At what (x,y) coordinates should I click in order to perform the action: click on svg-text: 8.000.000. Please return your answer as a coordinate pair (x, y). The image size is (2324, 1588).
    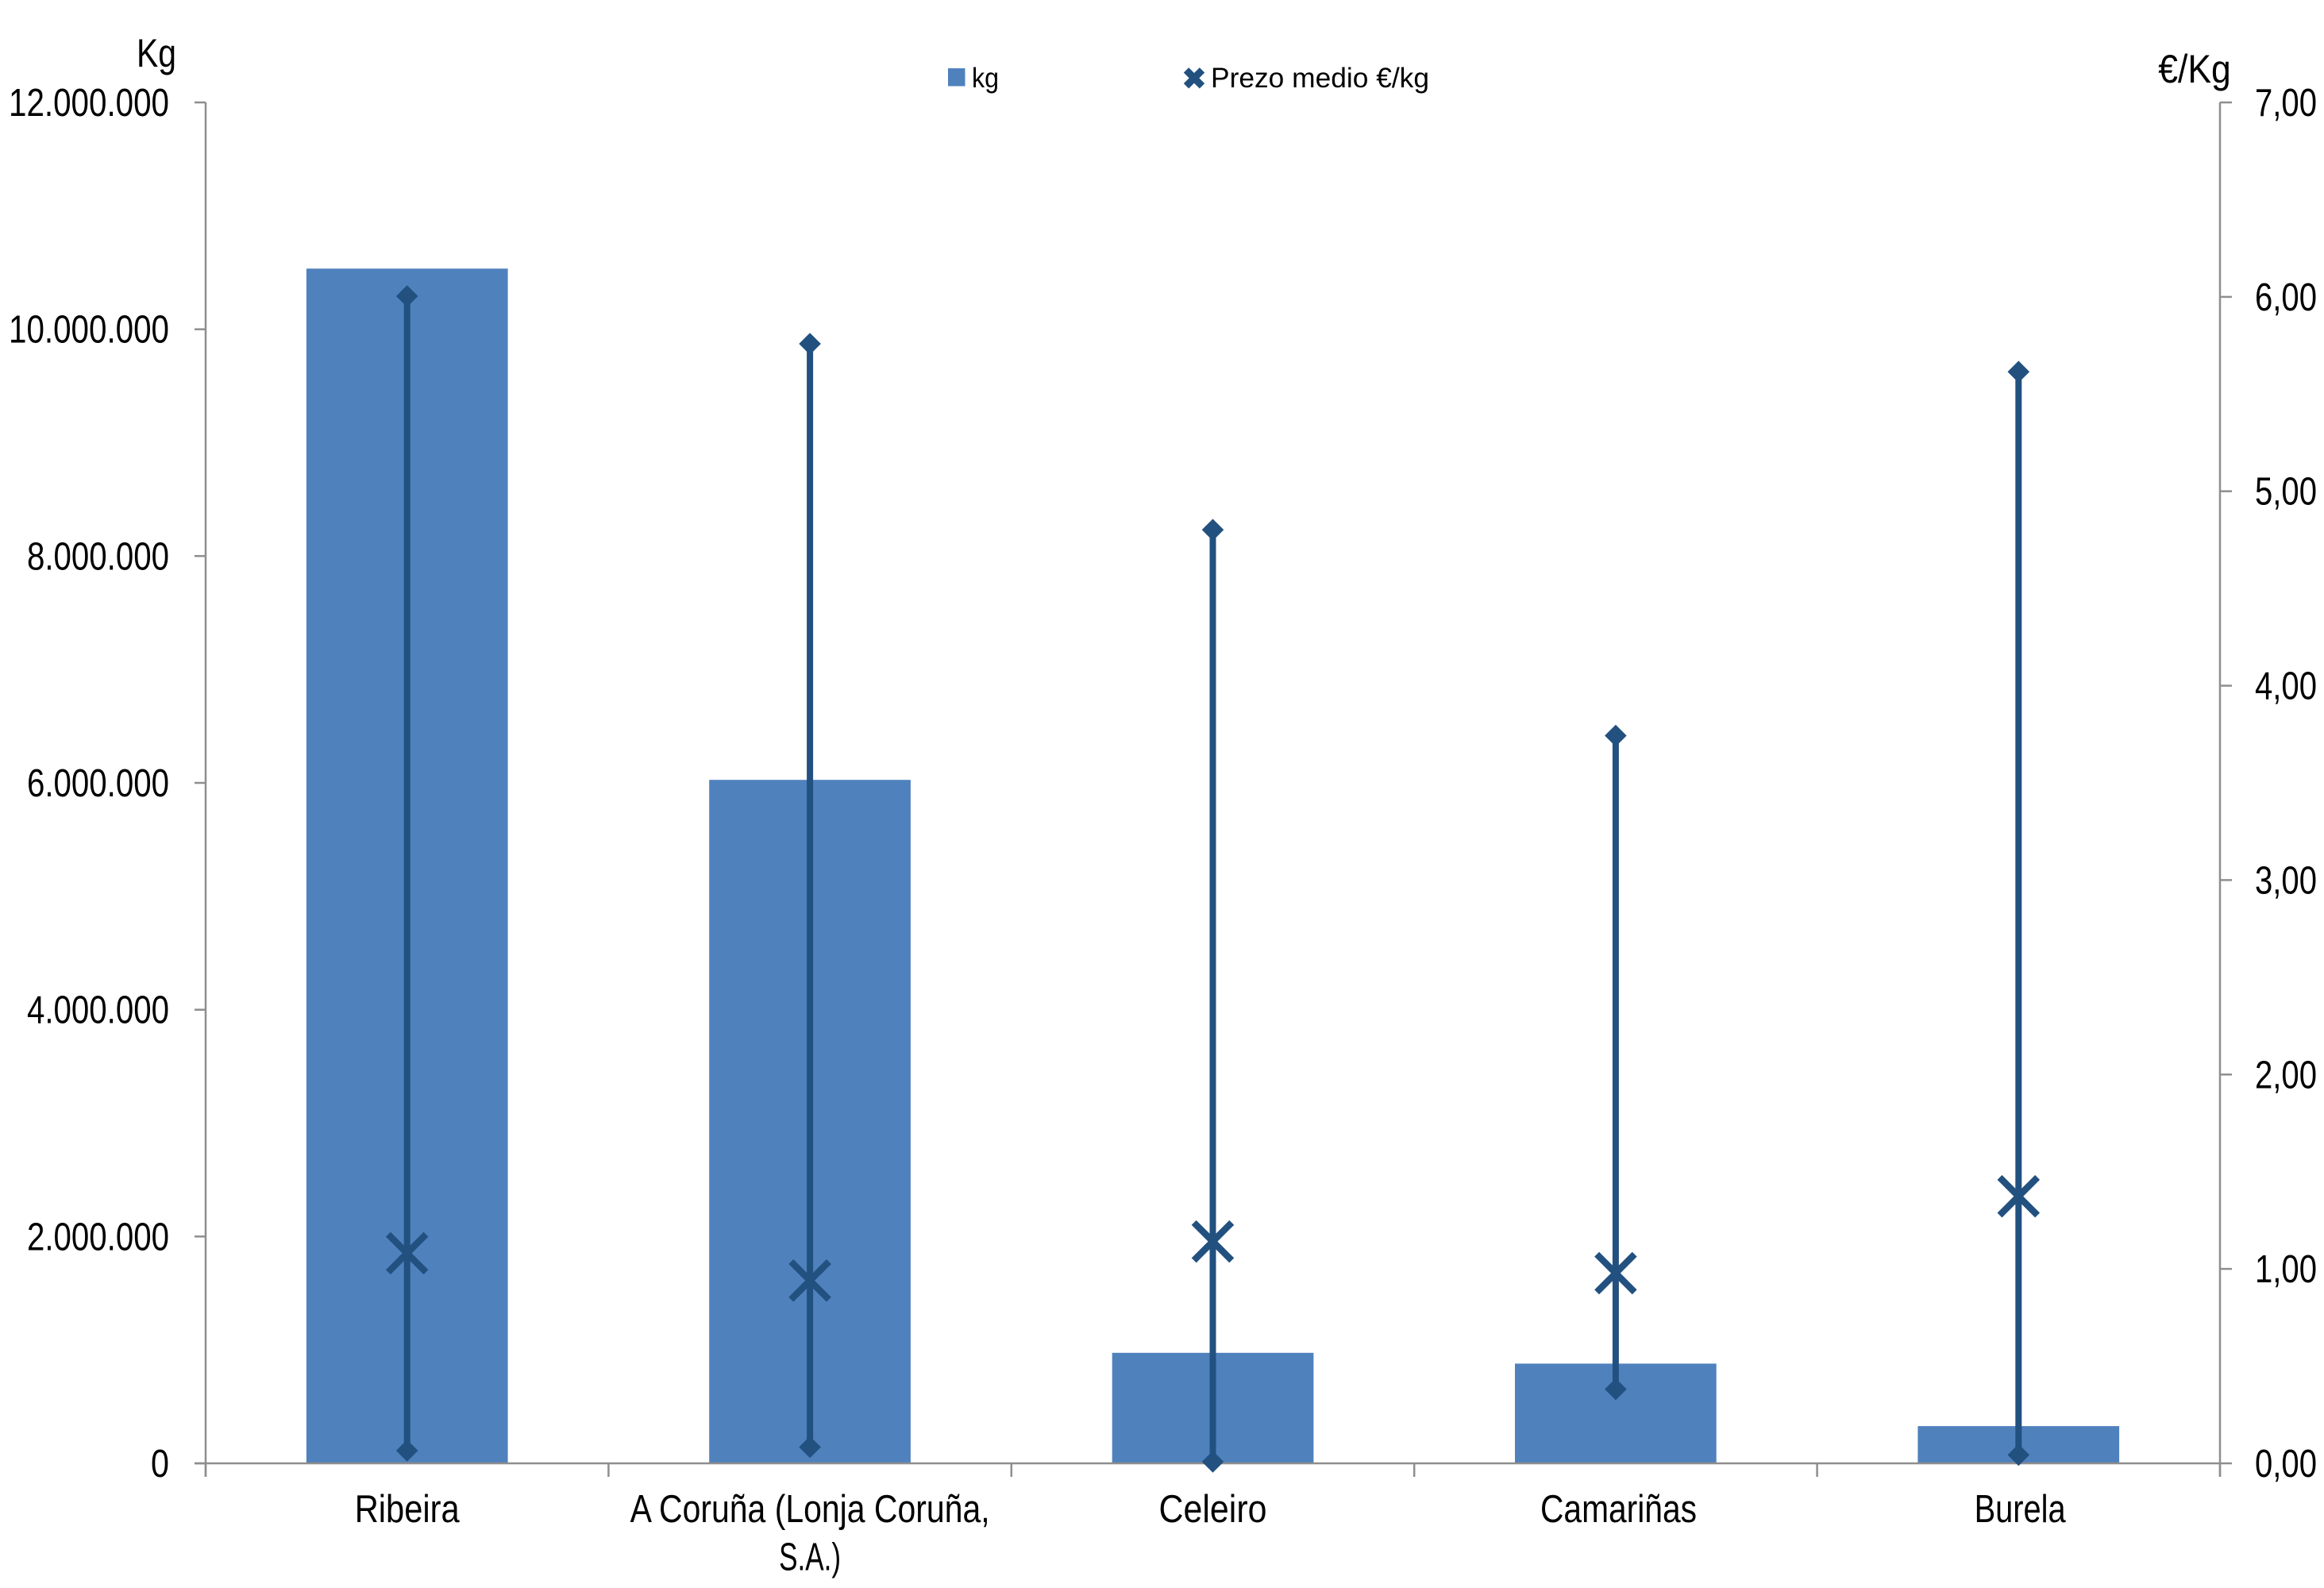
    Looking at the image, I should click on (98, 556).